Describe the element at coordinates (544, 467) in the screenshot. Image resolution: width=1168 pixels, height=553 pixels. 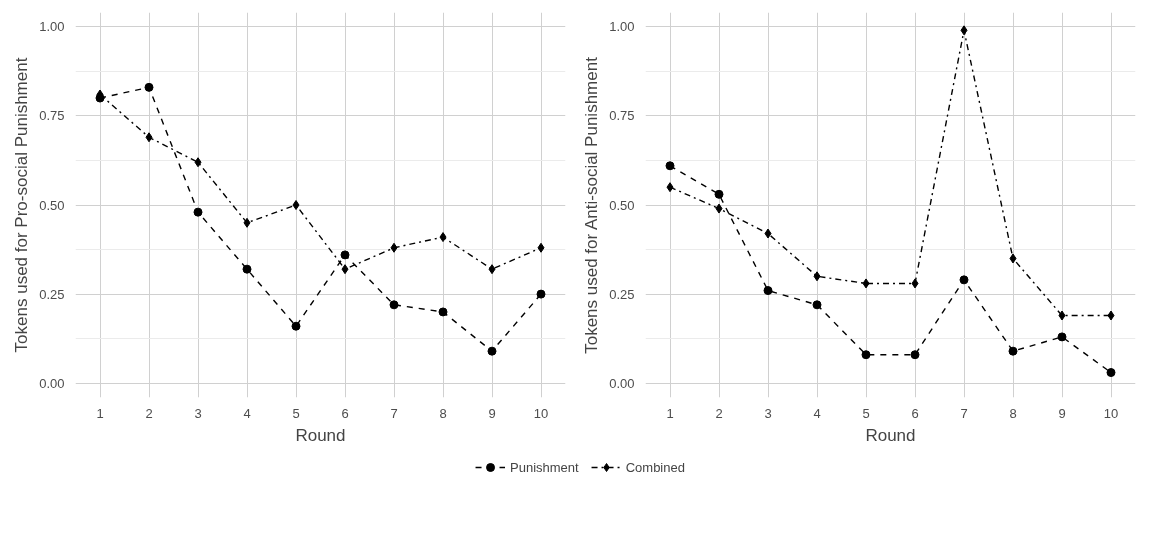
I see `legend-label: Punishment` at that location.